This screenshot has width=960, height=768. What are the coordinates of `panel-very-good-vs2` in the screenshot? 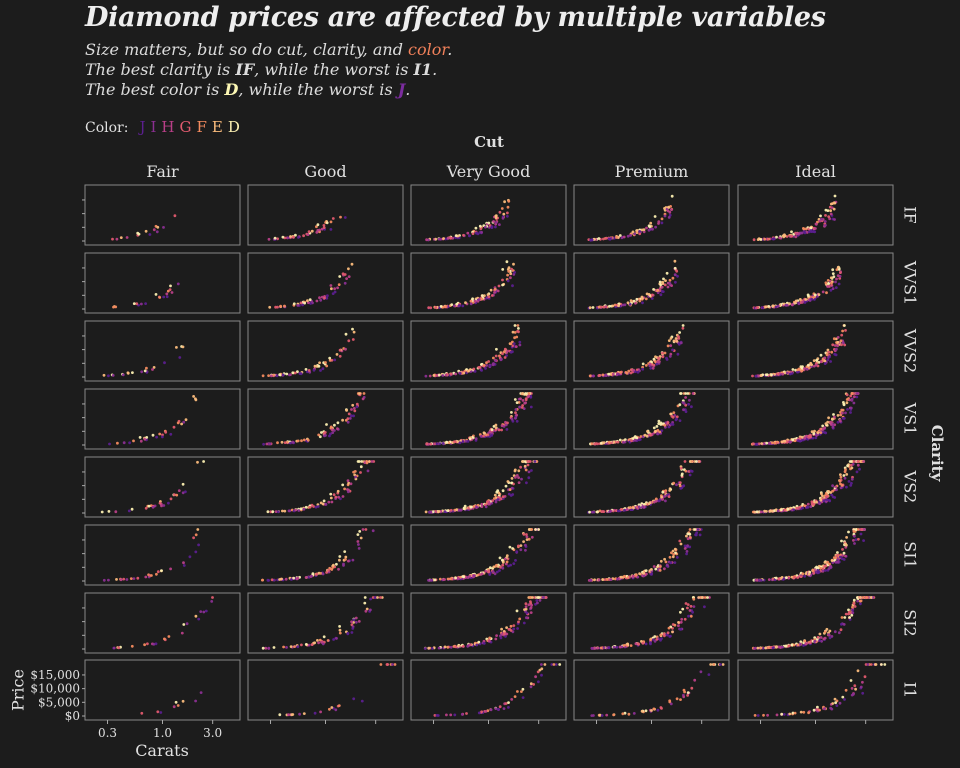 It's located at (488, 487).